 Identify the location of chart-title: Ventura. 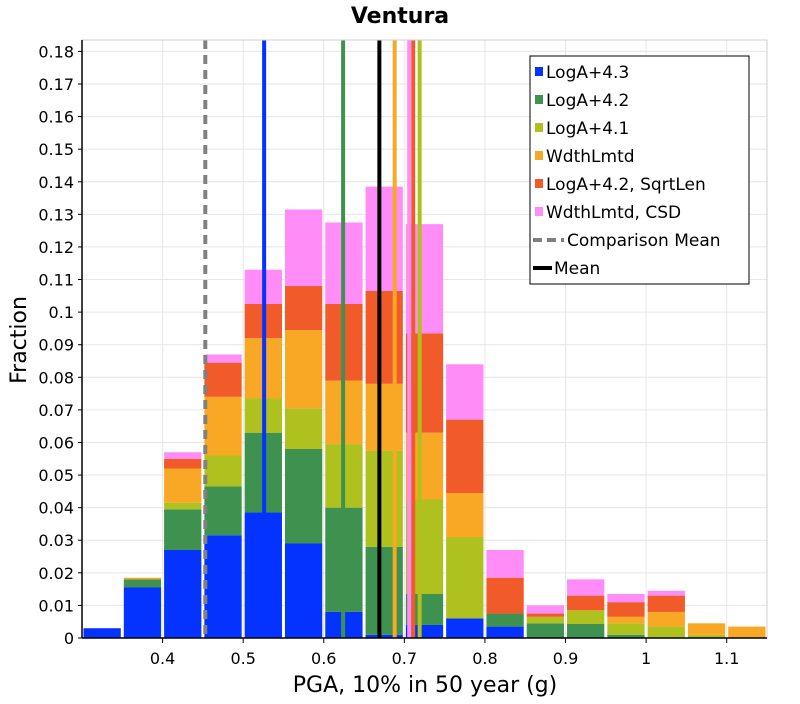
(400, 16).